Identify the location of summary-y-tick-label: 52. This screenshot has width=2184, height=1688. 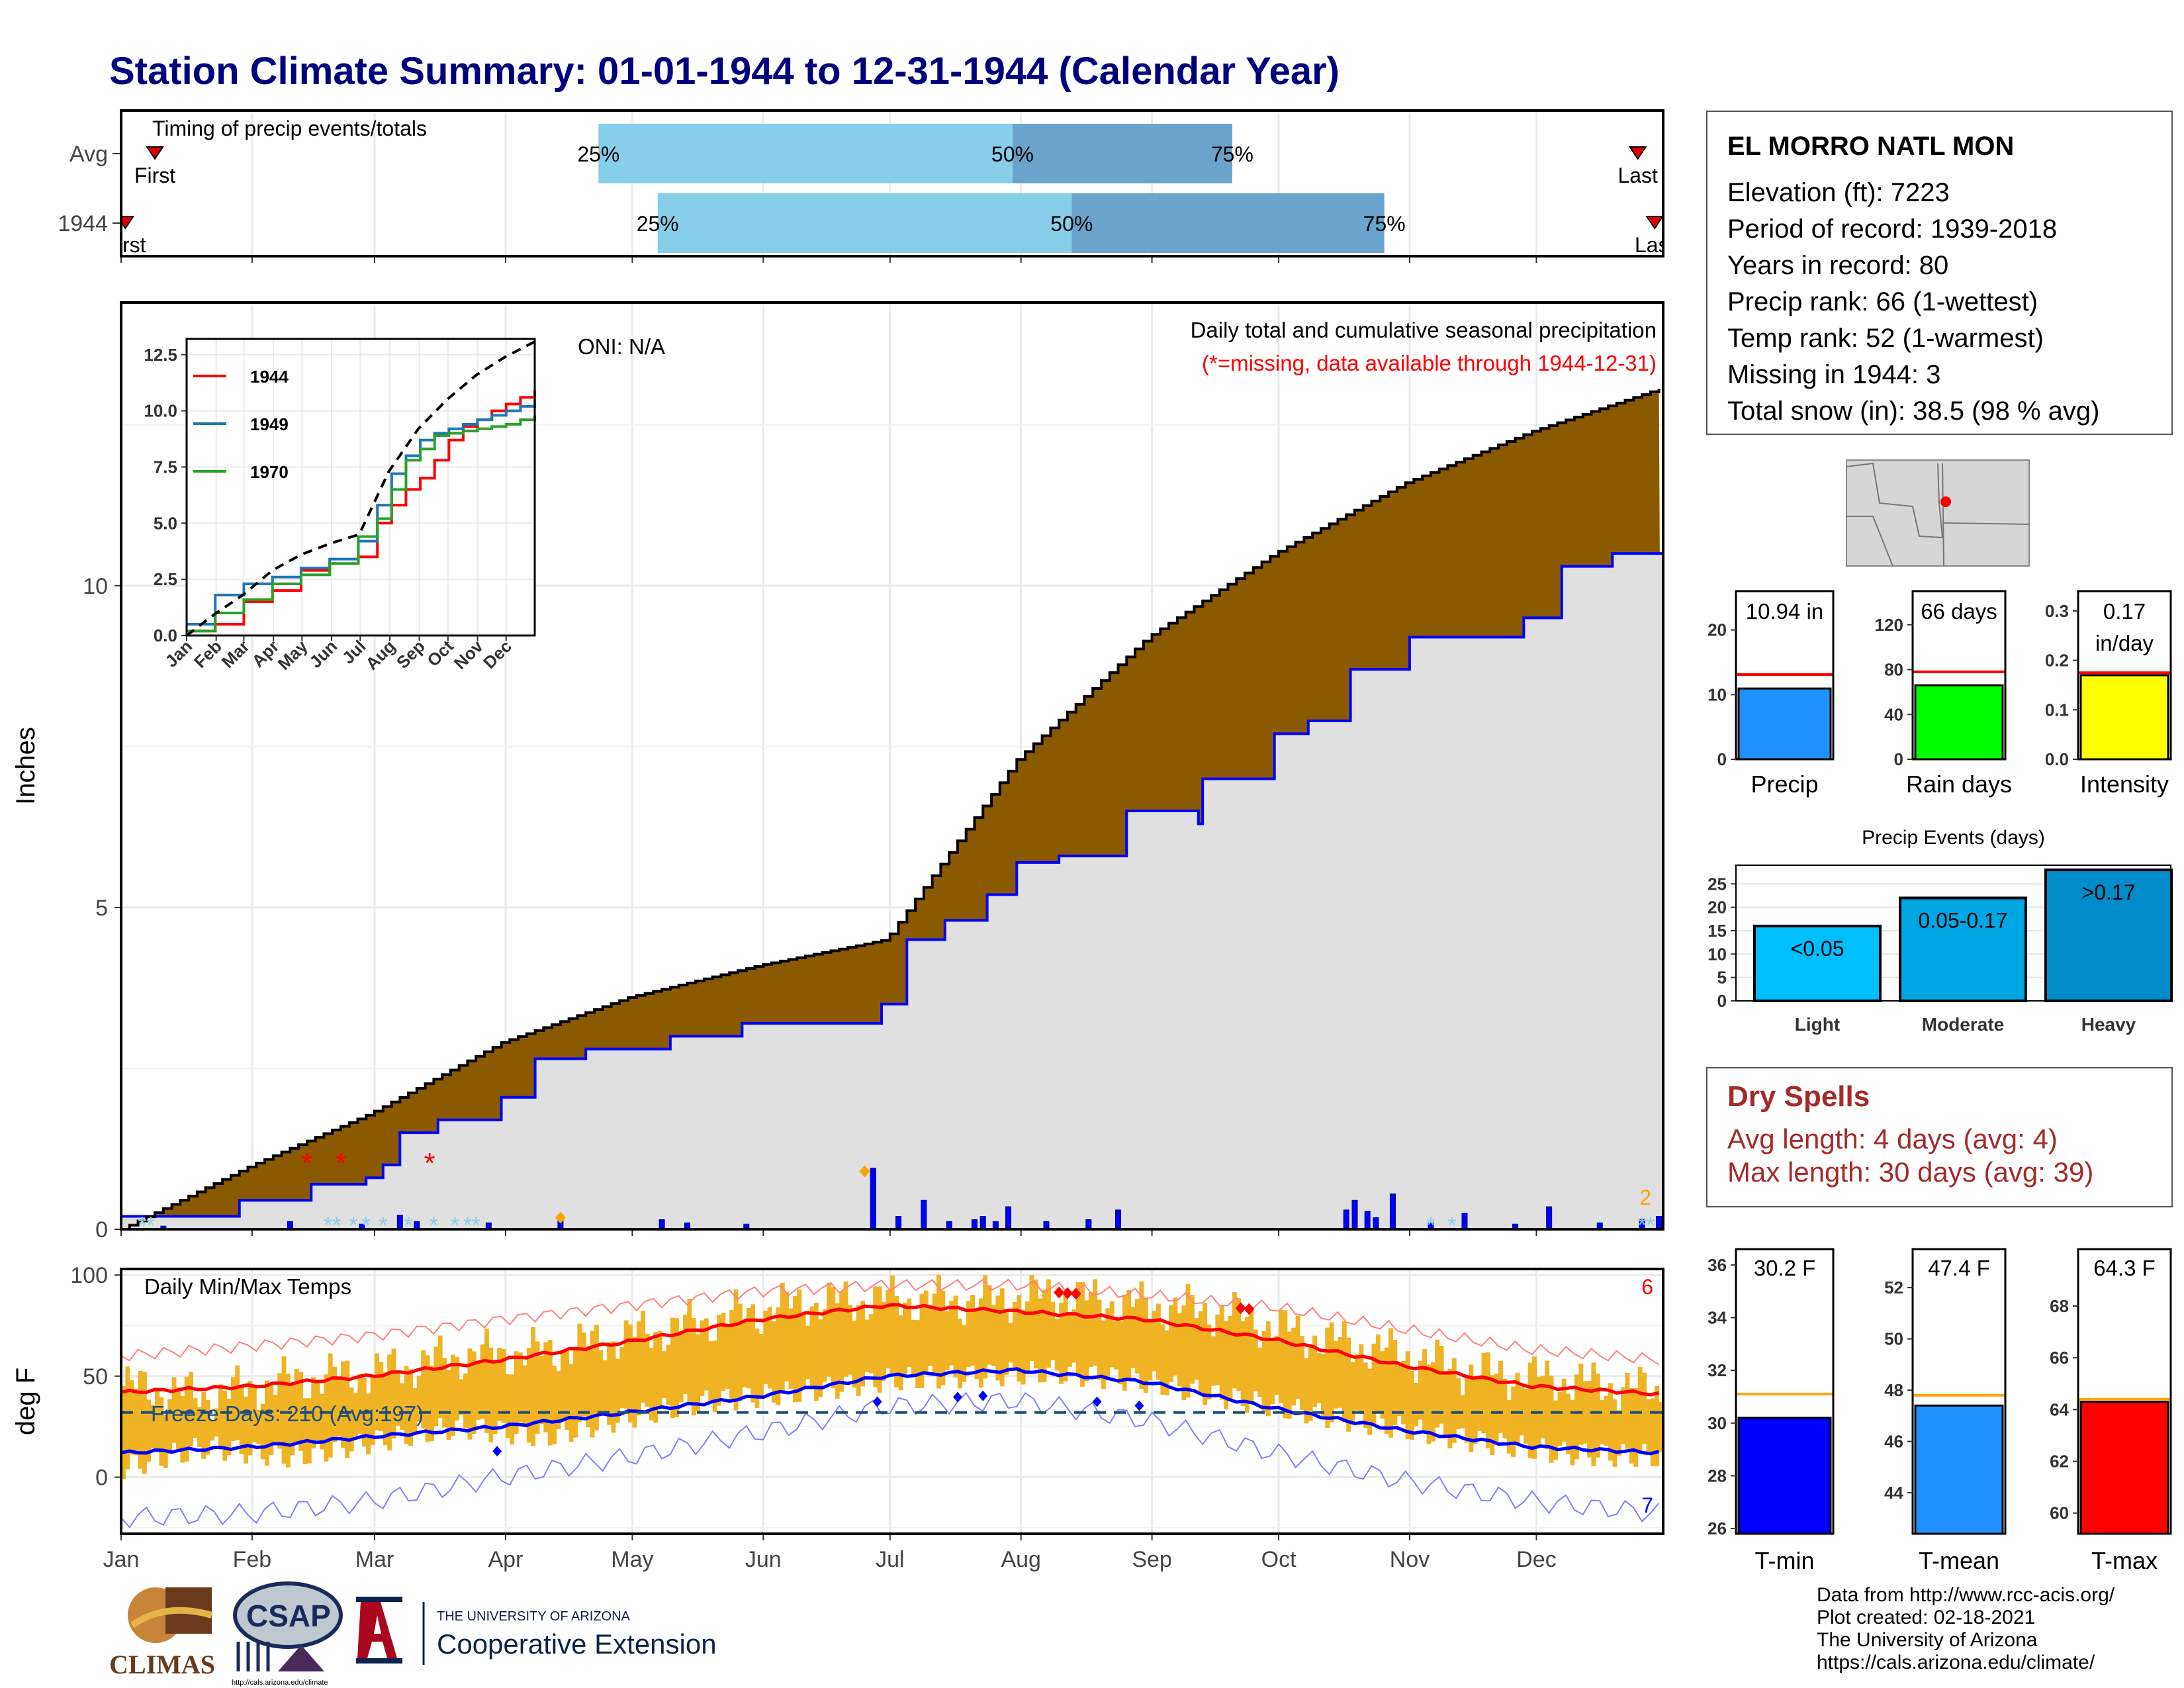
(1894, 1287).